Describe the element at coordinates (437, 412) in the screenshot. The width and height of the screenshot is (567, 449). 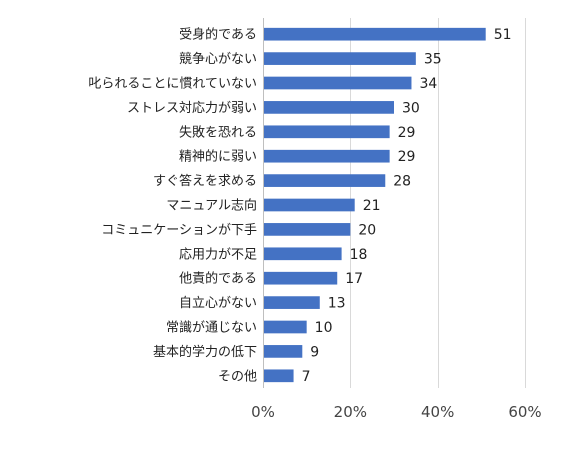
I see `x-tick-label: 40%` at that location.